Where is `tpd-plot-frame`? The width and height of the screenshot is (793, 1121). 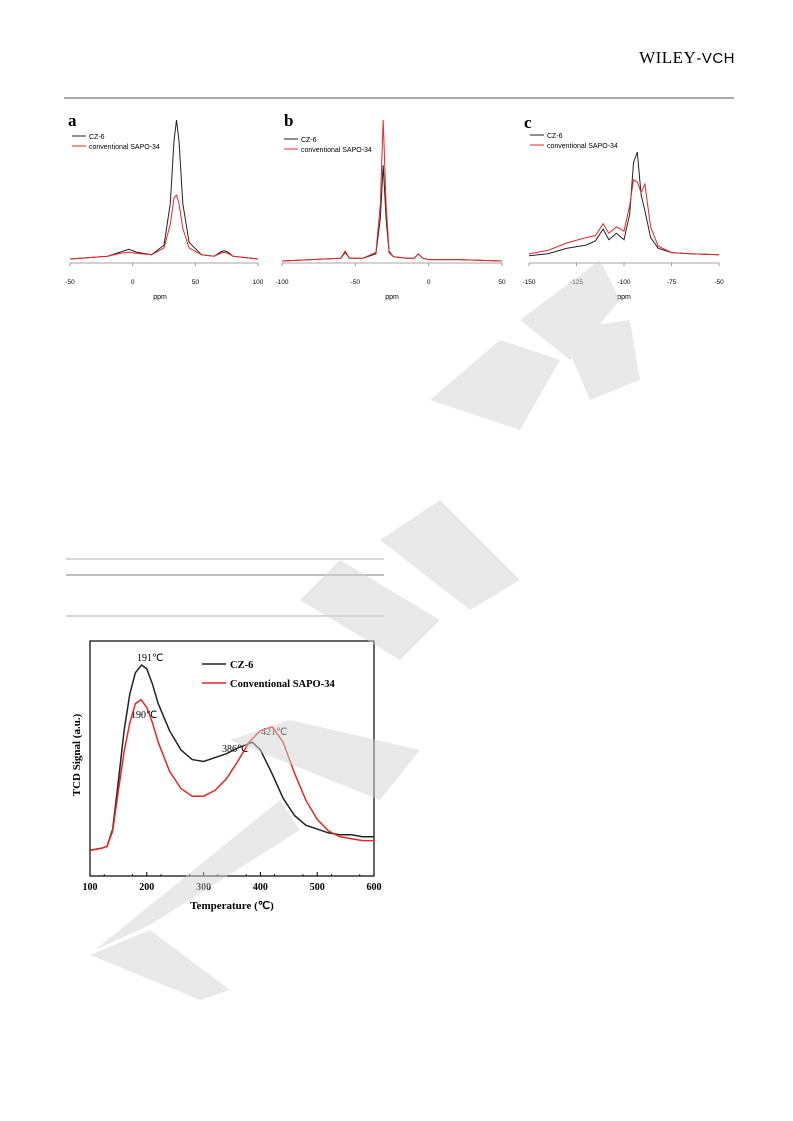 tpd-plot-frame is located at coordinates (232, 758).